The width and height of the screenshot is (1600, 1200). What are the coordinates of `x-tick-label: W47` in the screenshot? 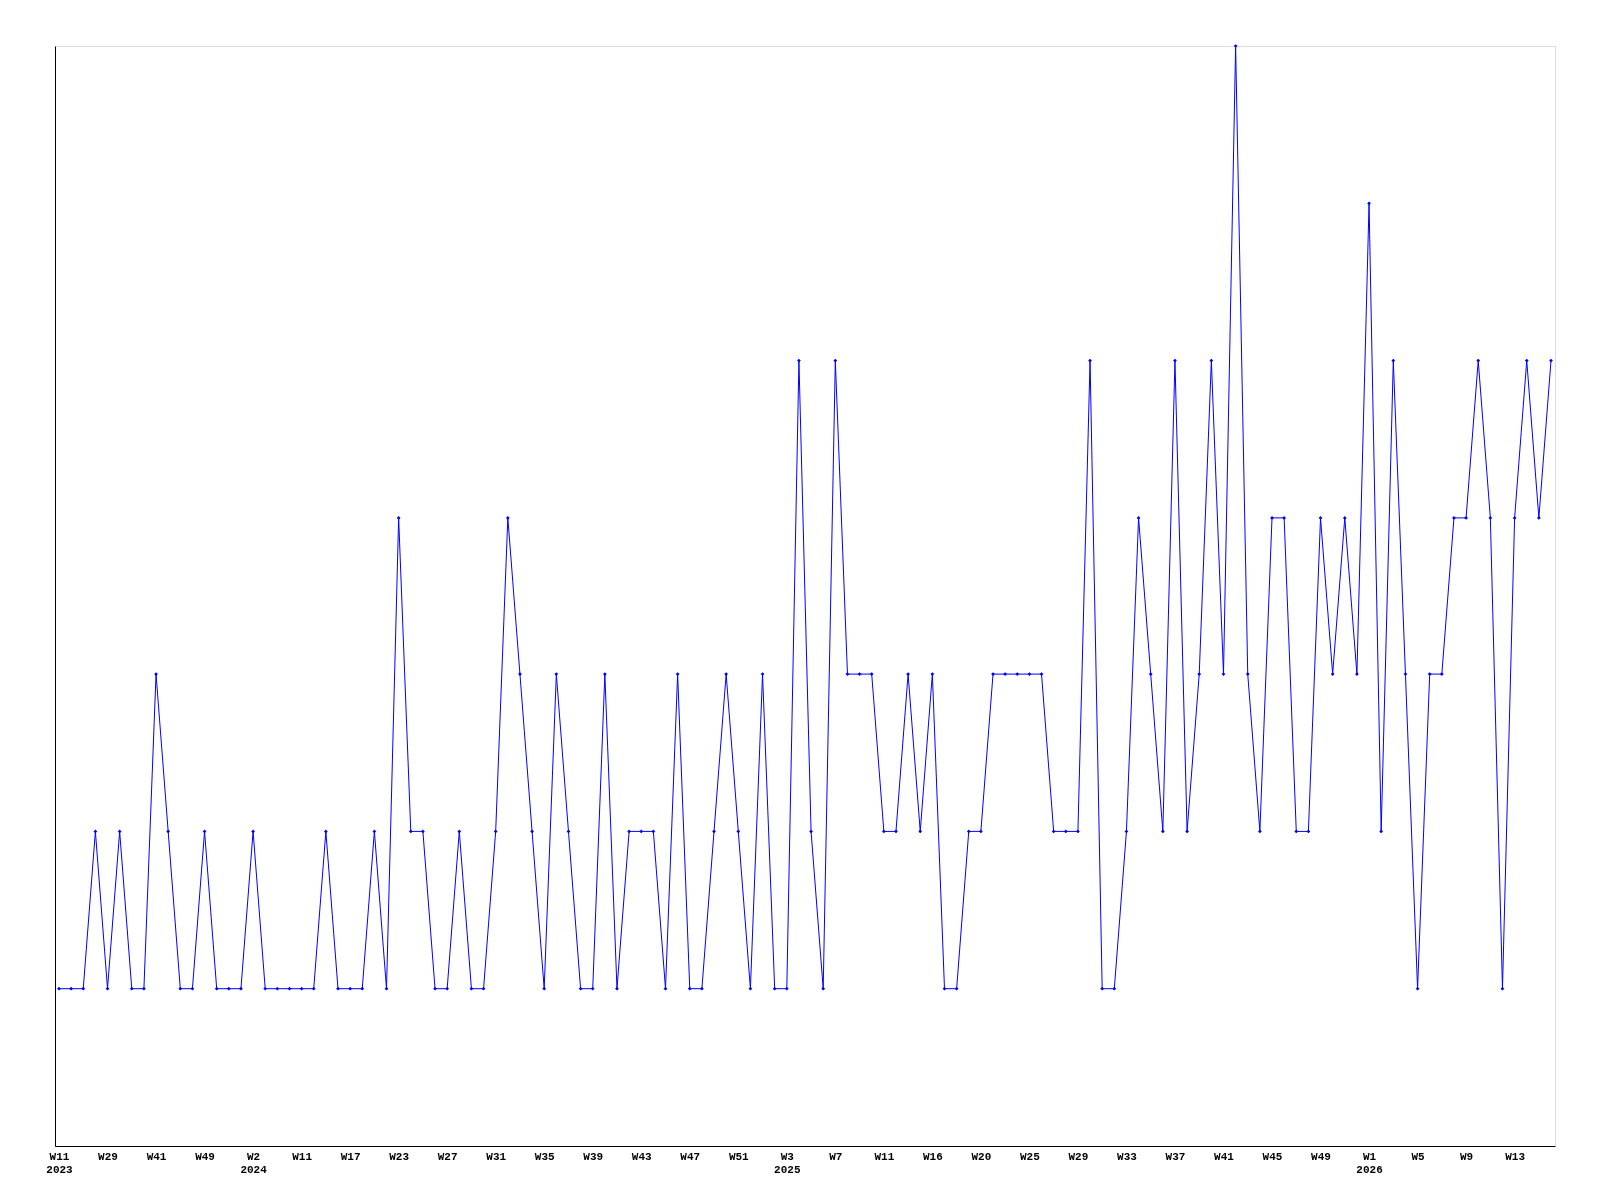 It's located at (690, 1156).